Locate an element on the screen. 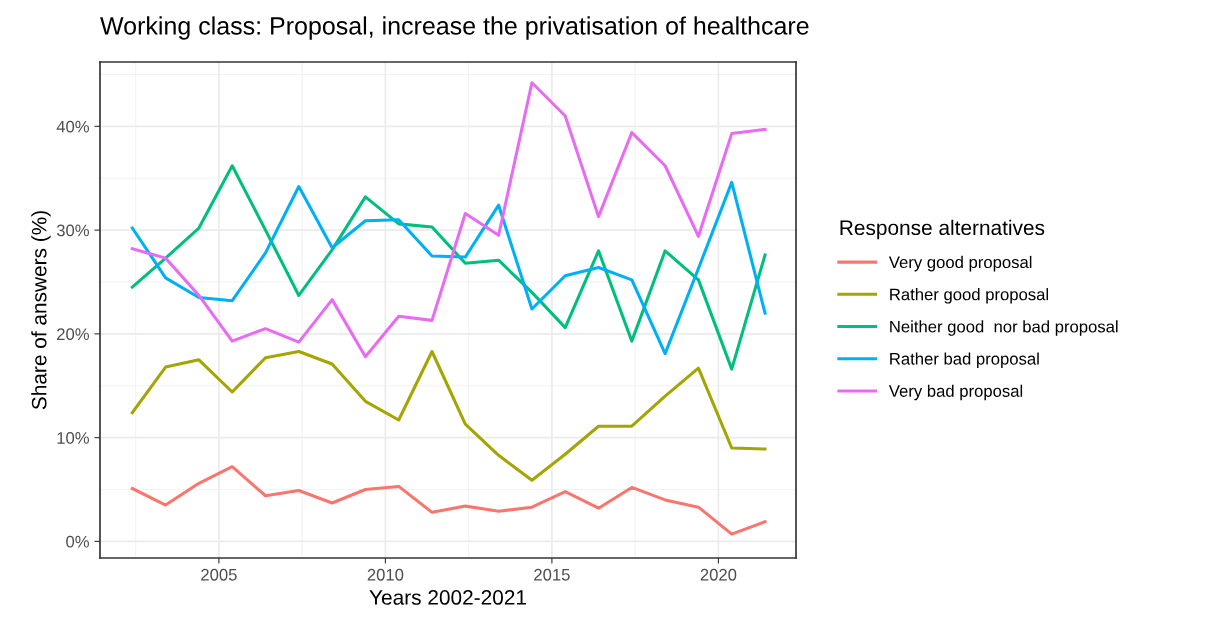 The height and width of the screenshot is (623, 1205). legend-title: Response alternatives is located at coordinates (942, 229).